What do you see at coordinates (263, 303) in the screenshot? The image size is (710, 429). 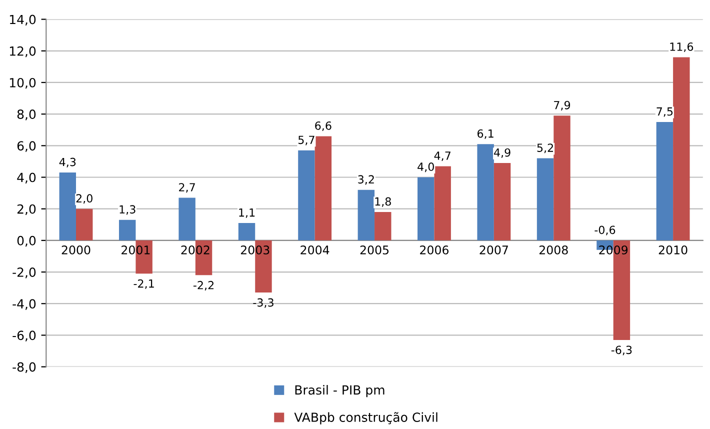 I see `data-label: -3,3` at bounding box center [263, 303].